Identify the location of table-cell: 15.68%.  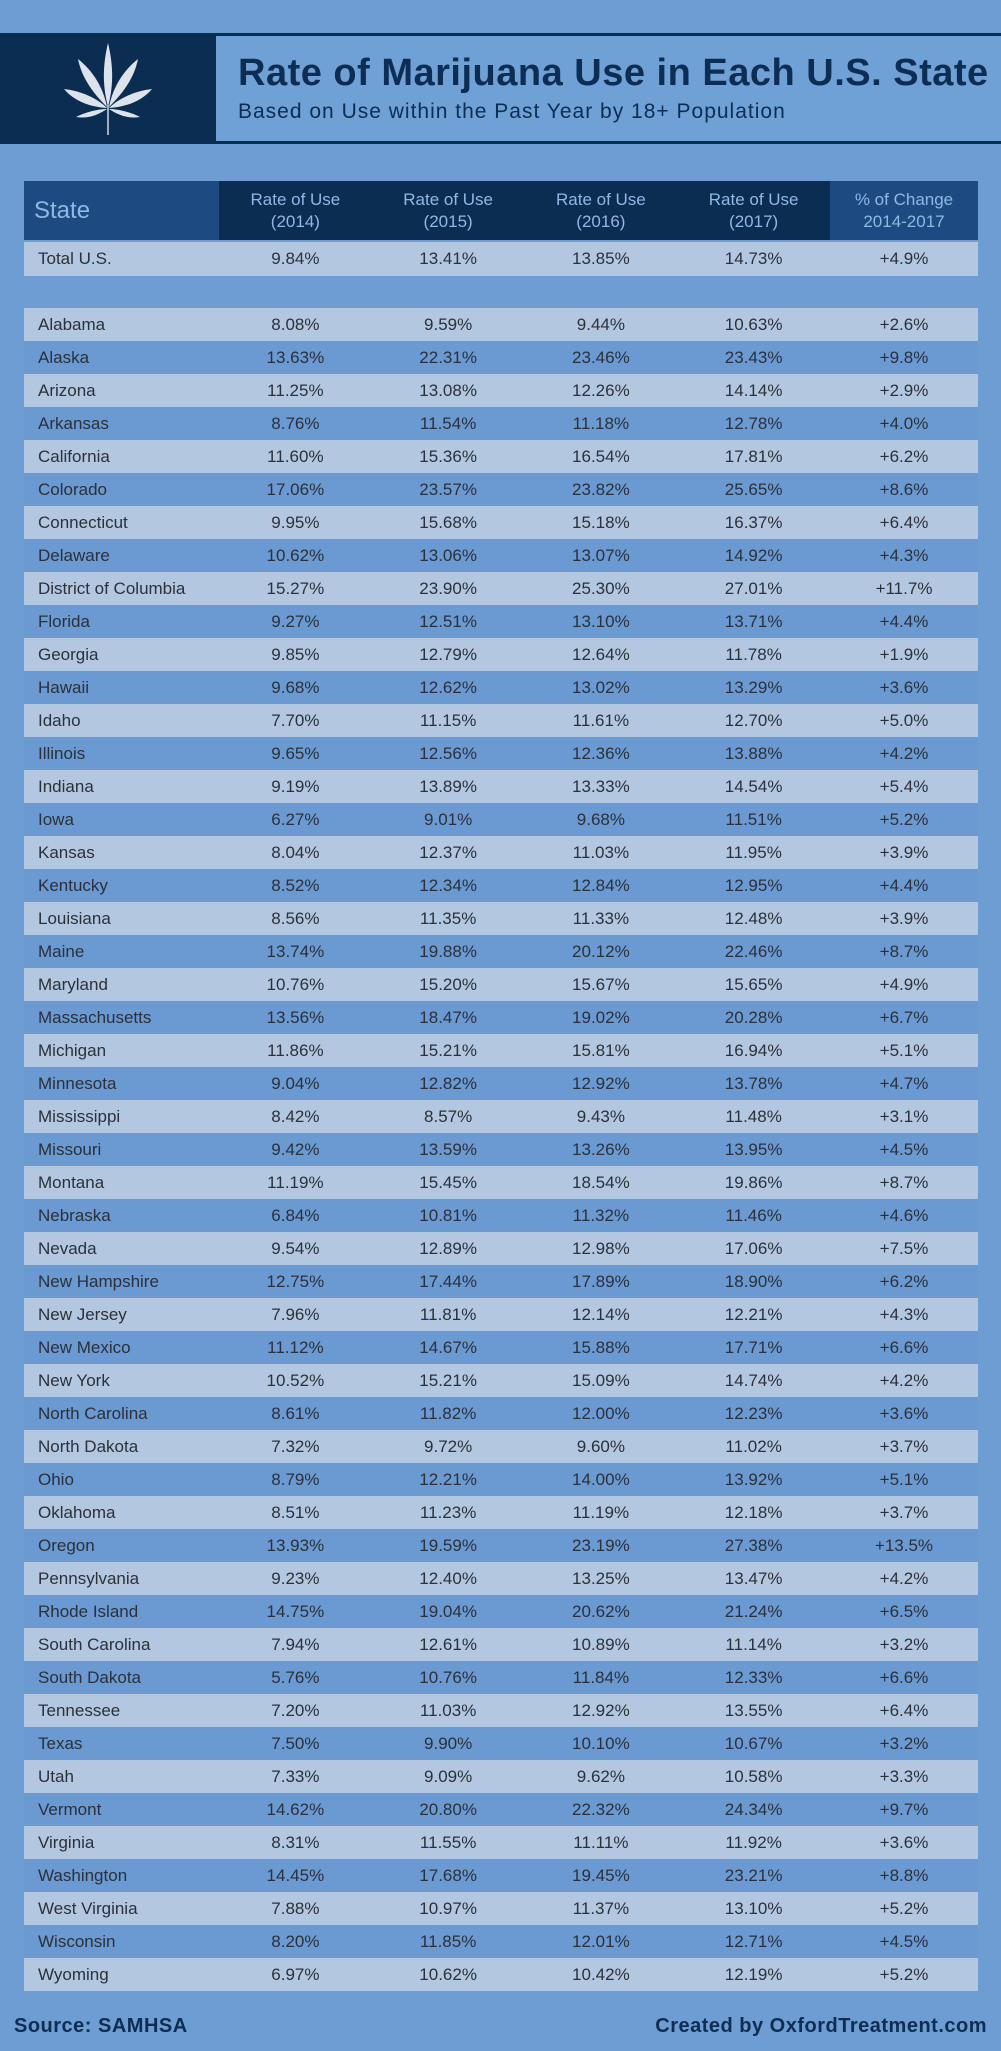
(448, 522).